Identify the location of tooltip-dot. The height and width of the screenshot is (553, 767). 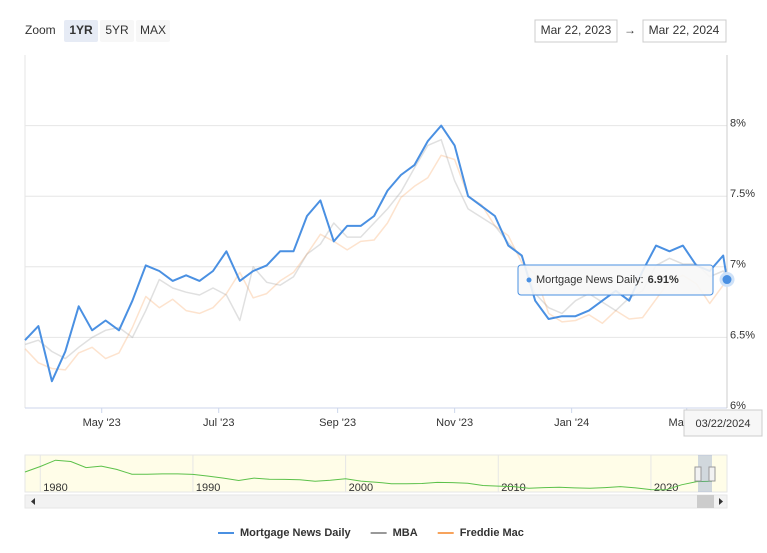
(529, 280).